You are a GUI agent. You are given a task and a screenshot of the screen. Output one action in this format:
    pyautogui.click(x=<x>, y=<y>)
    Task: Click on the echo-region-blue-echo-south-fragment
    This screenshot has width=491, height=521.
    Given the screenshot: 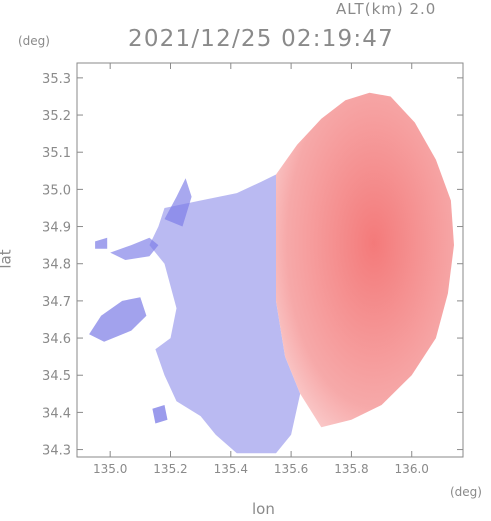 What is the action you would take?
    pyautogui.click(x=160, y=414)
    